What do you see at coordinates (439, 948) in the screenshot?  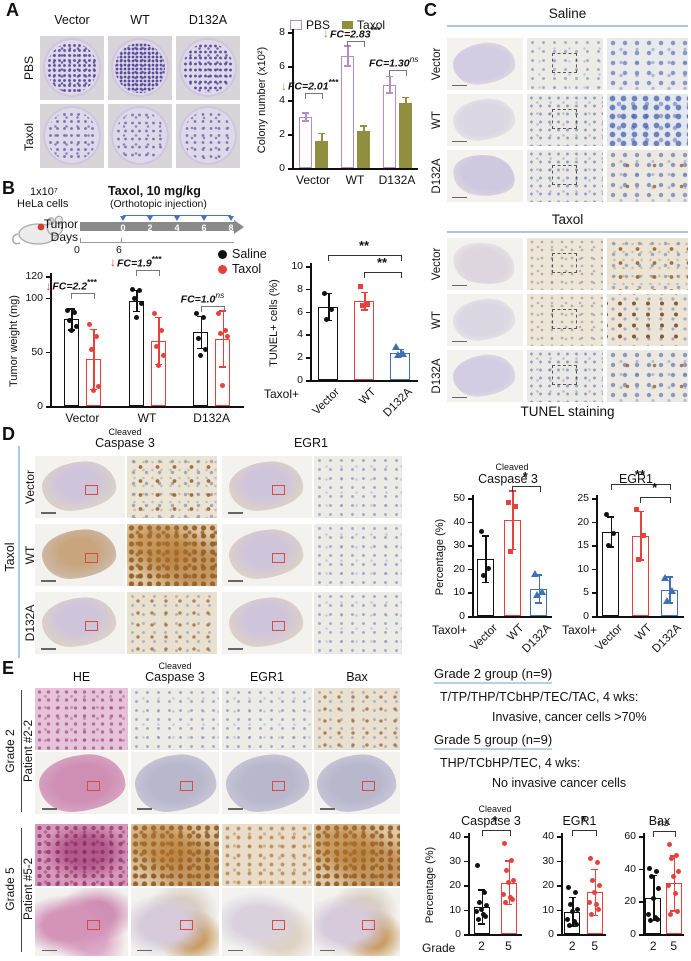 I see `x-prefix-label: Grade` at bounding box center [439, 948].